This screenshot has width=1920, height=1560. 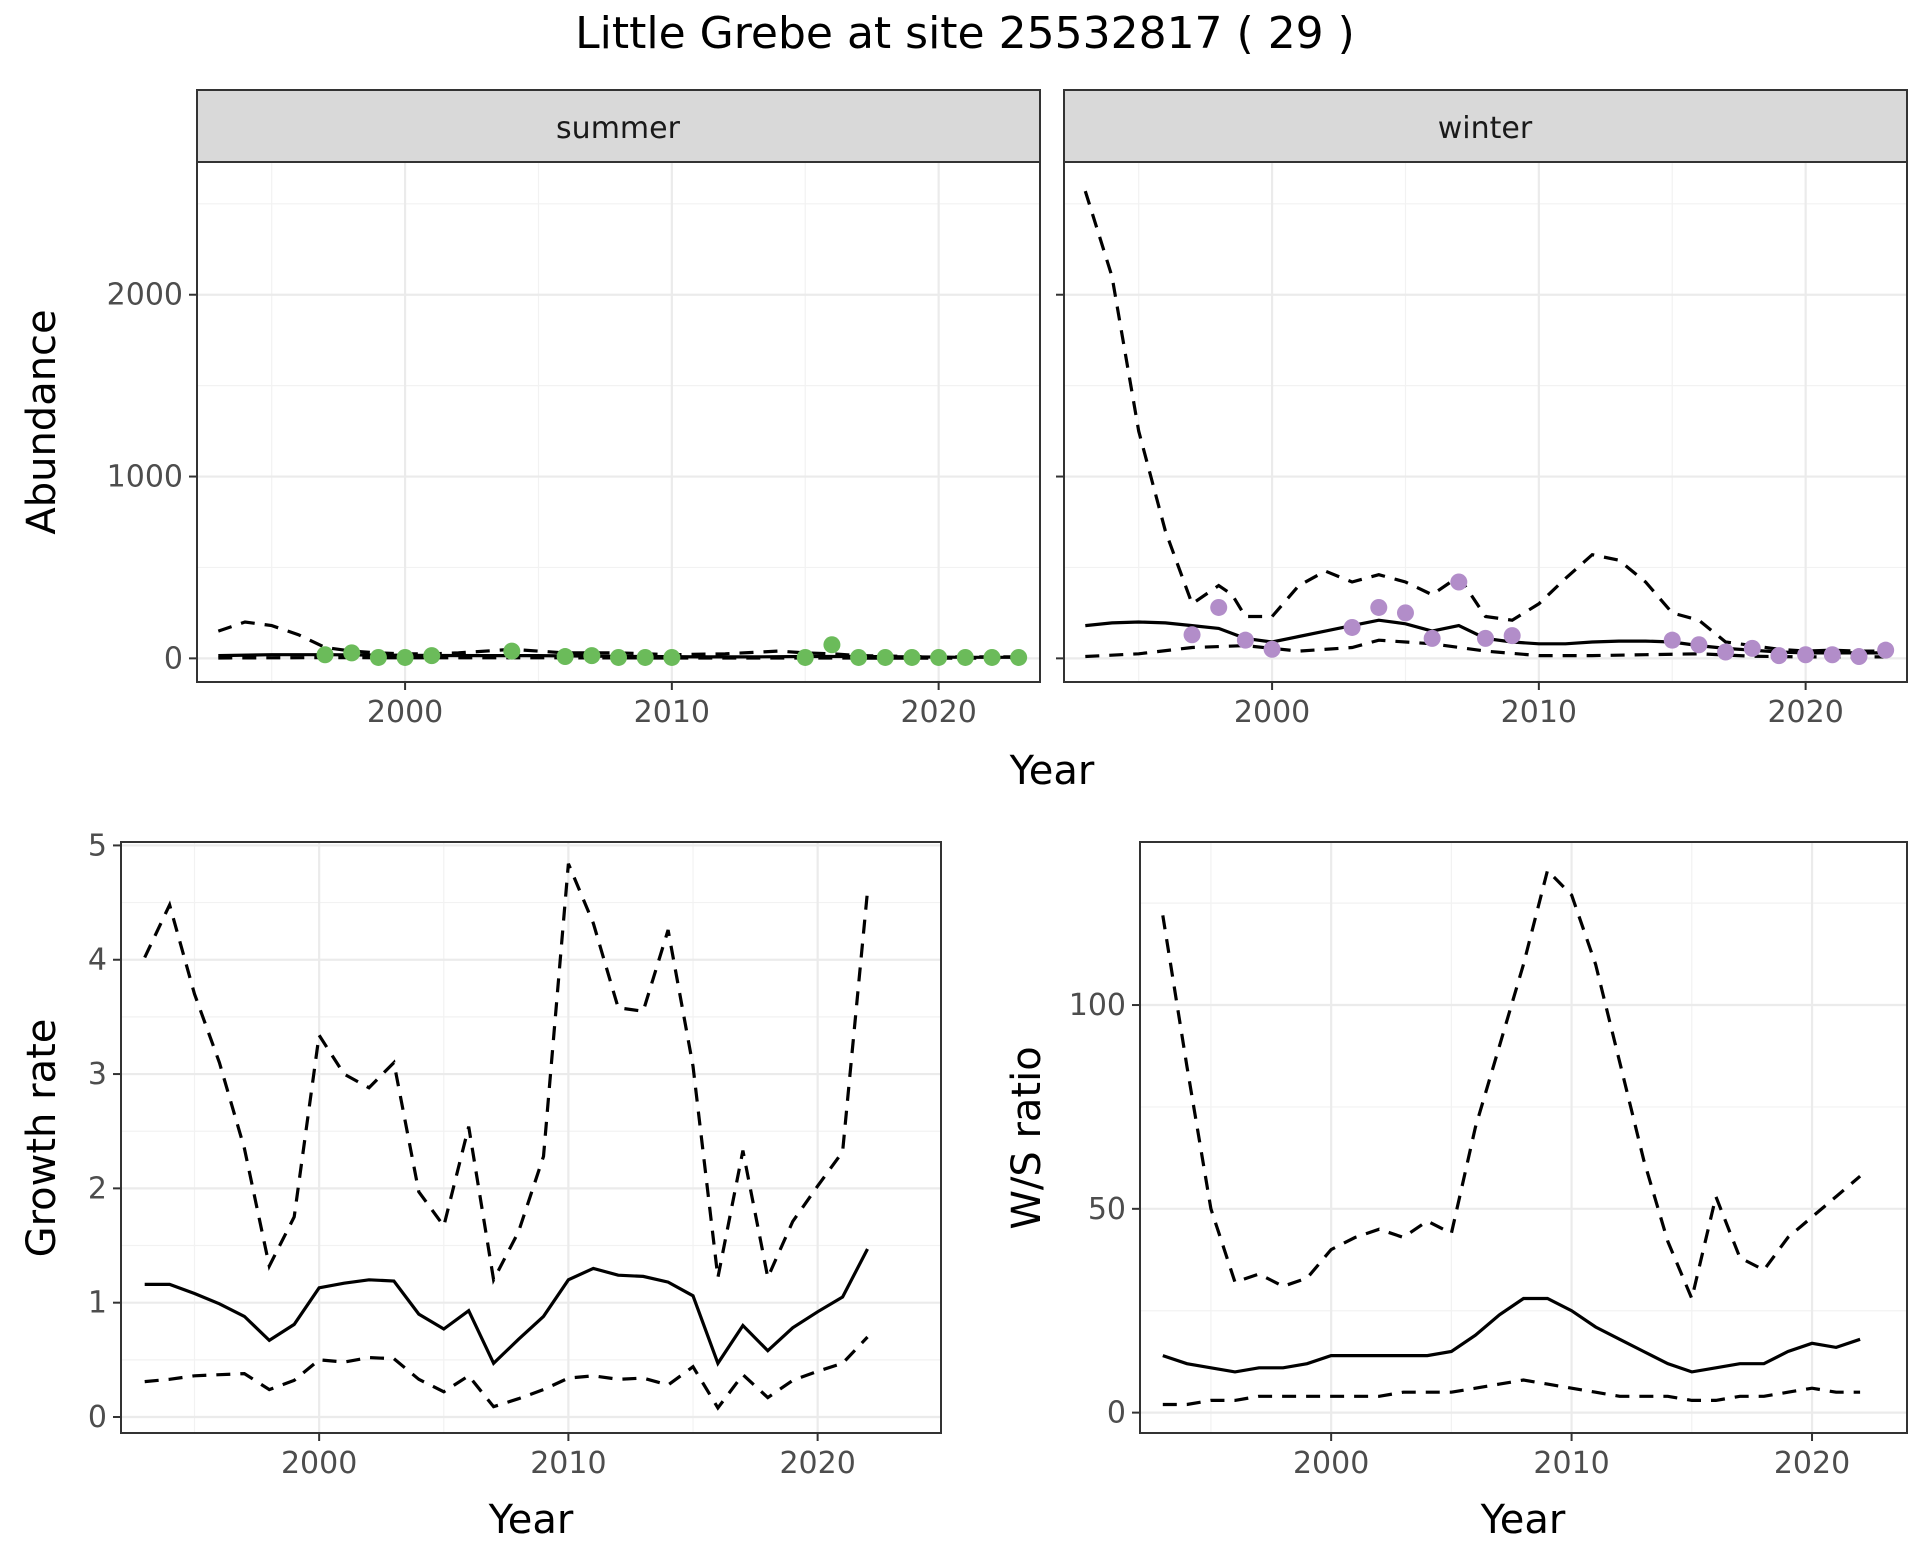 What do you see at coordinates (506, 1074) in the screenshot?
I see `growth-rate-upper-bound-line` at bounding box center [506, 1074].